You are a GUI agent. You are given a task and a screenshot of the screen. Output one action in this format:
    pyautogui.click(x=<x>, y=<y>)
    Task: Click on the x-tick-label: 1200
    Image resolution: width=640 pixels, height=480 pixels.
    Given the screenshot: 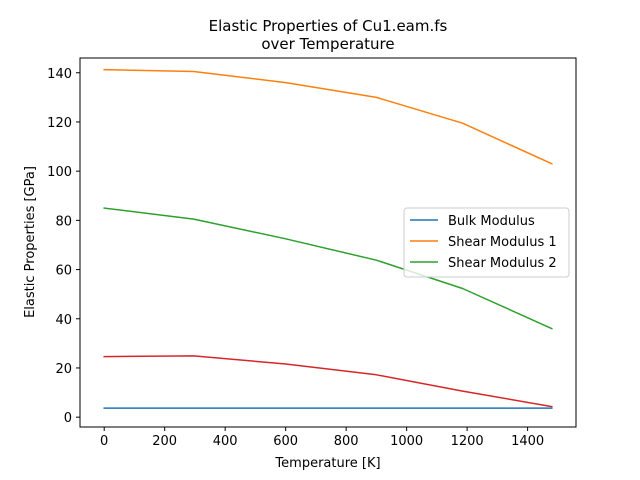 What is the action you would take?
    pyautogui.click(x=467, y=441)
    